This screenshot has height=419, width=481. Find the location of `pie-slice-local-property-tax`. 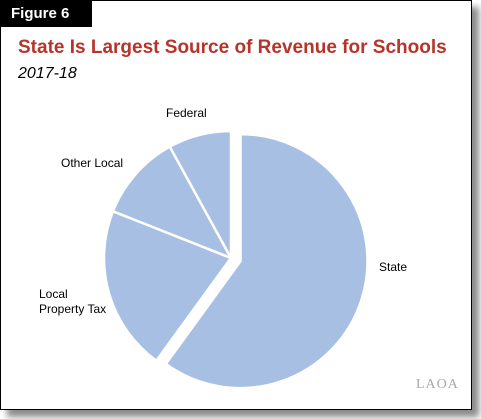

pie-slice-local-property-tax is located at coordinates (167, 286).